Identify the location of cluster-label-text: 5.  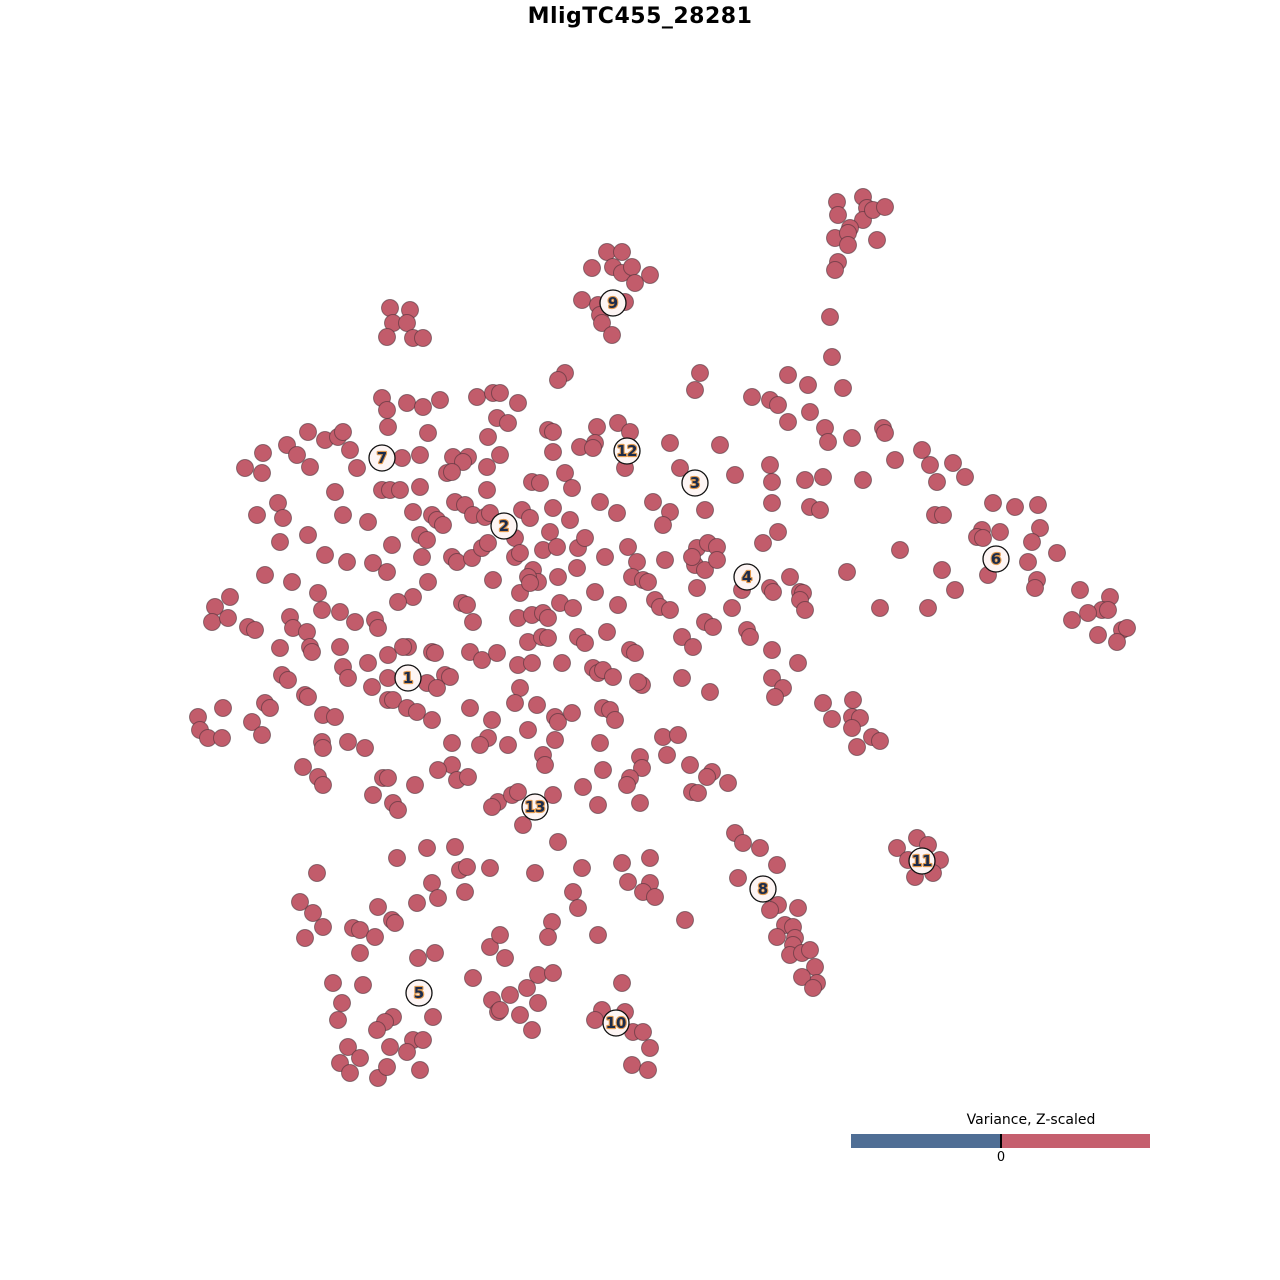
(419, 993).